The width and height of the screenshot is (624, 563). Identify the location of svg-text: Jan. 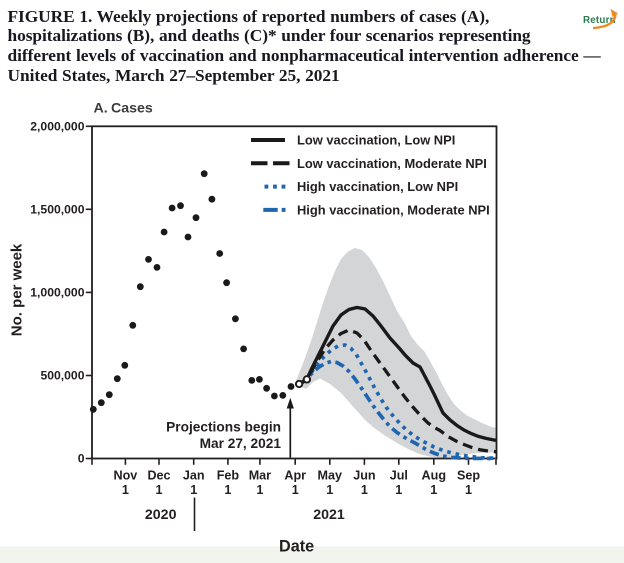
(194, 476).